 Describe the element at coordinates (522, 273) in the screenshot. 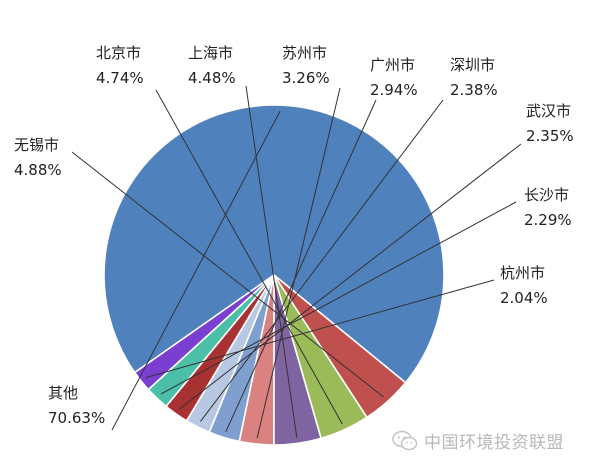

I see `slice-label: 杭州市` at that location.